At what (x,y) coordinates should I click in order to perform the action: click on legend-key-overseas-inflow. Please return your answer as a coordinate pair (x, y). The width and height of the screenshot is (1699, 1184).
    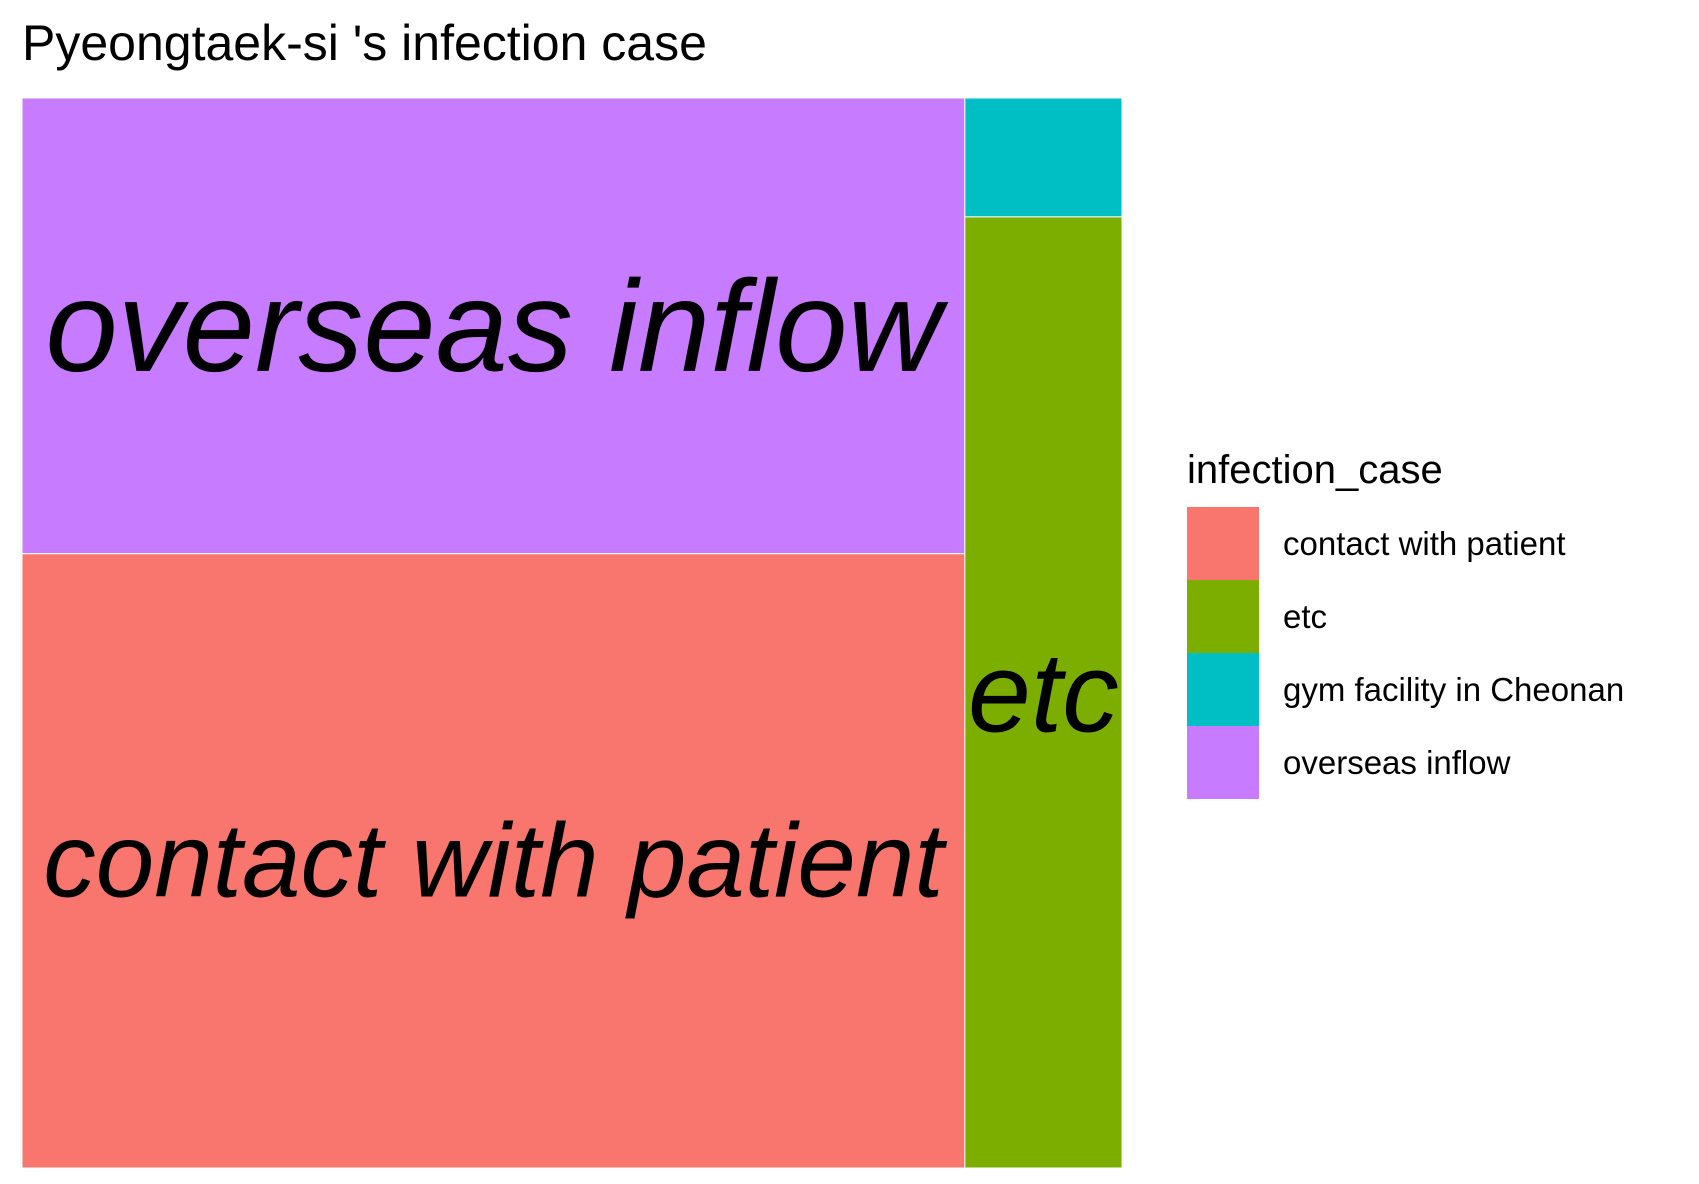
    Looking at the image, I should click on (1223, 762).